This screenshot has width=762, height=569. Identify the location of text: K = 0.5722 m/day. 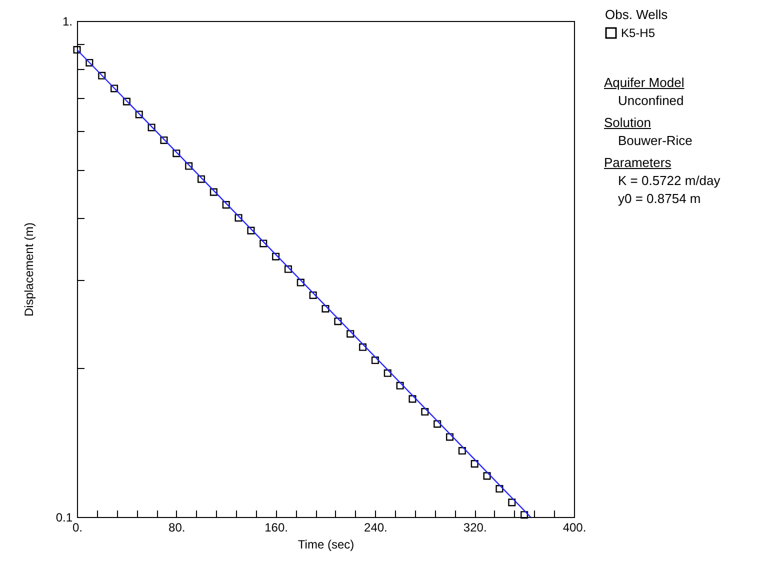
(668, 181).